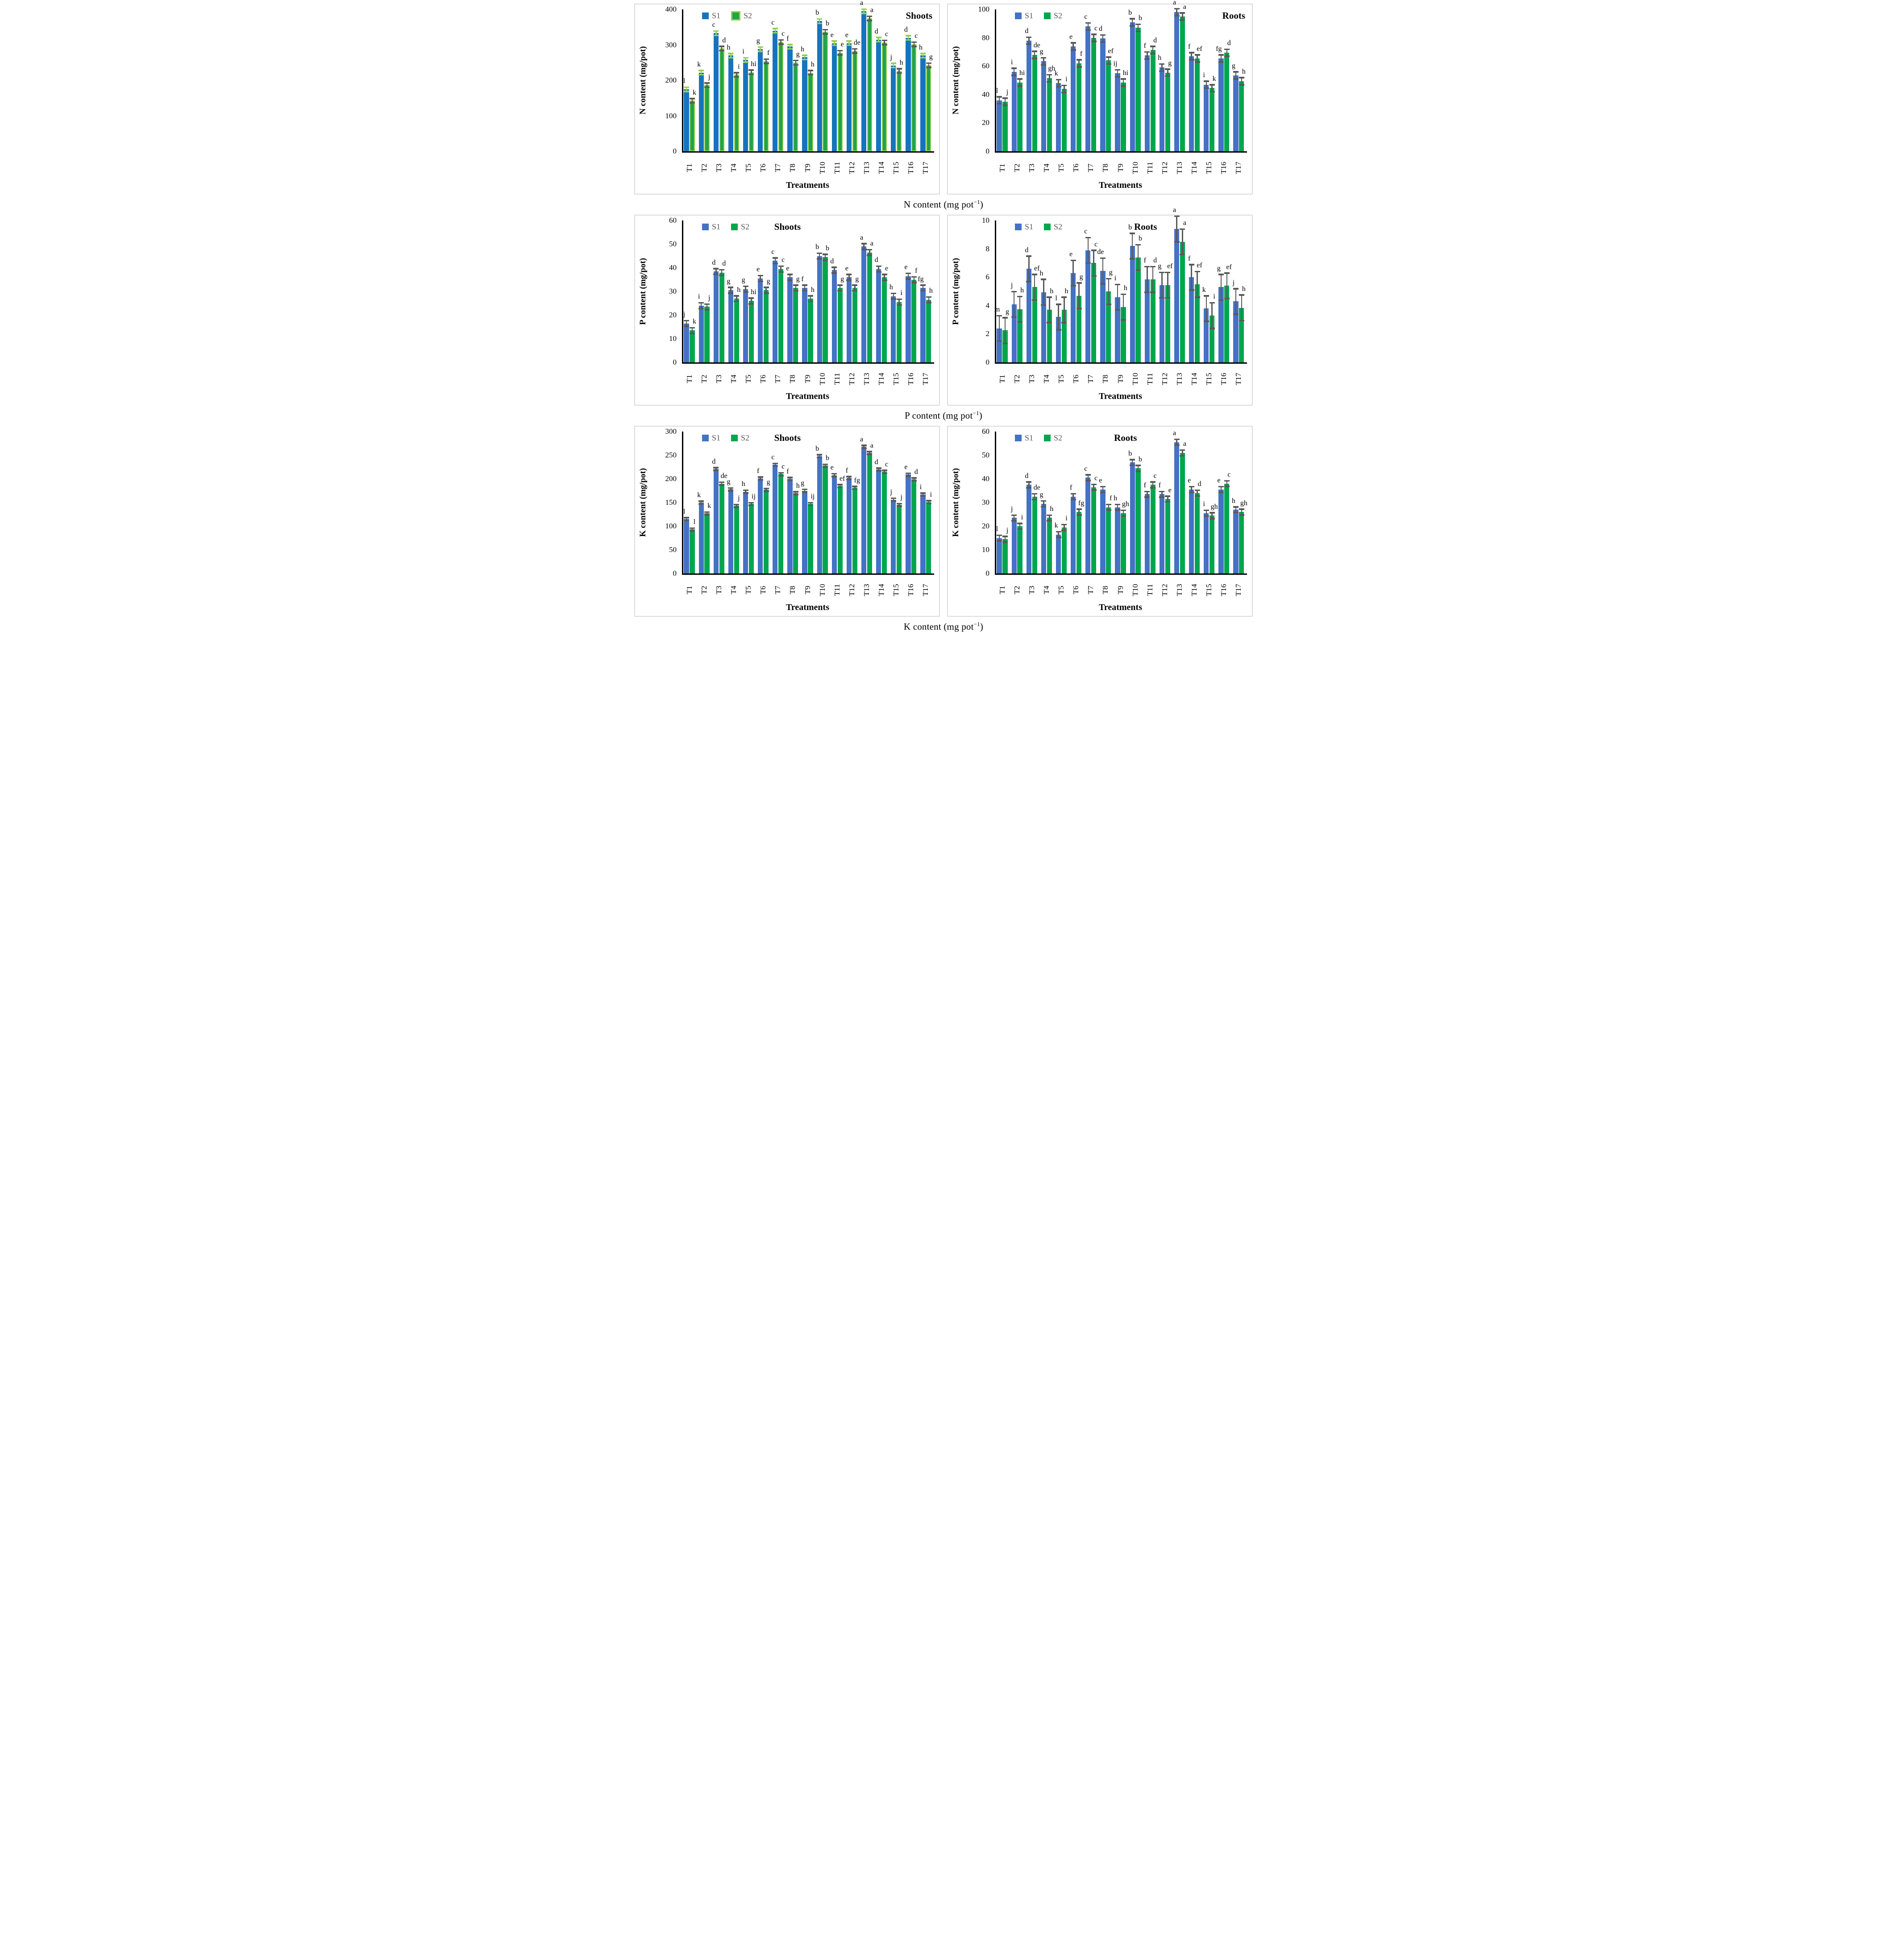 This screenshot has height=1960, width=1887. What do you see at coordinates (716, 437) in the screenshot?
I see `legend-label-s1: S1` at bounding box center [716, 437].